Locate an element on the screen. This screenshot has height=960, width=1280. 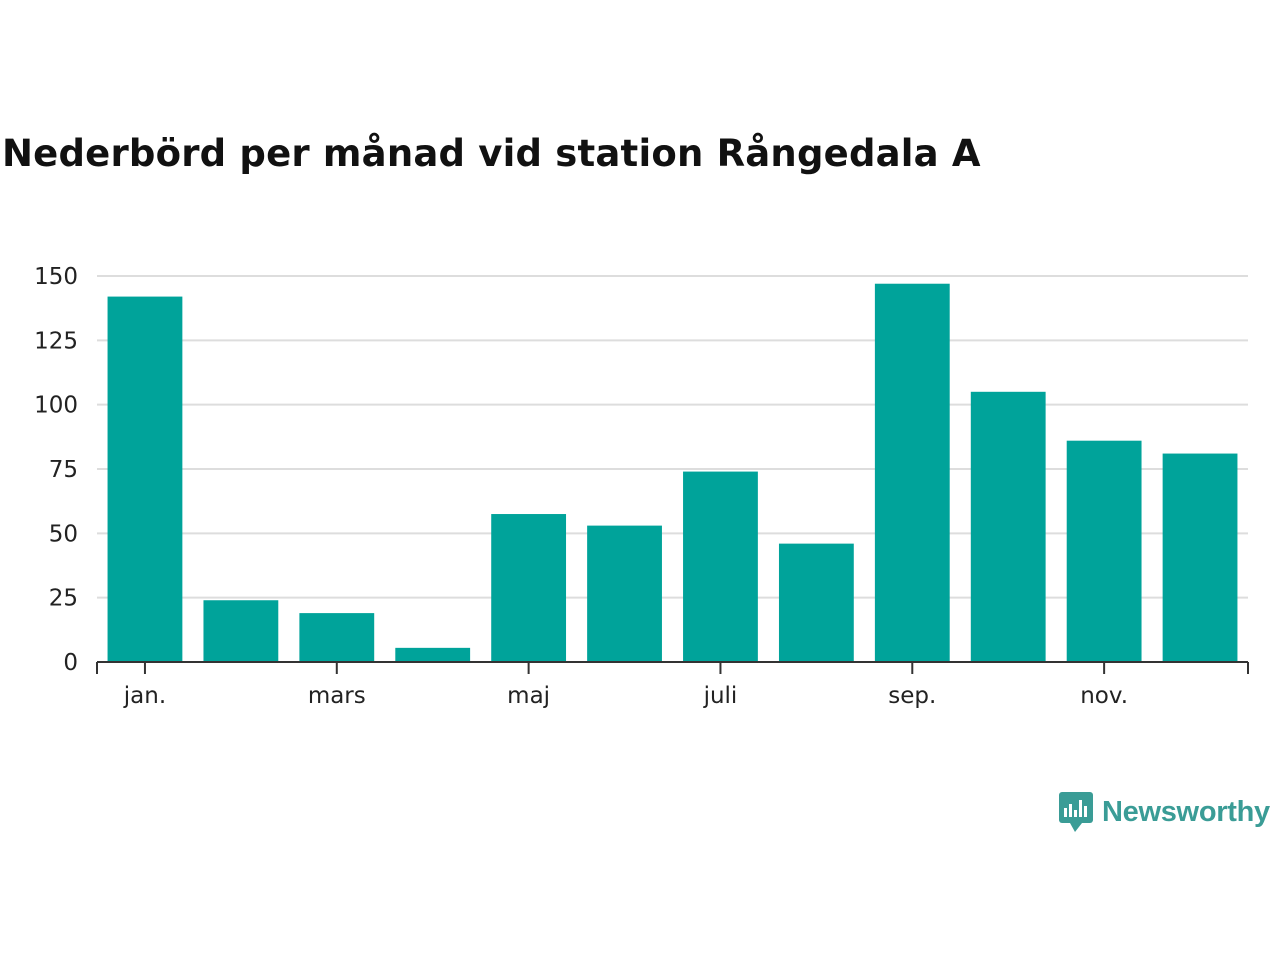
bar-okt is located at coordinates (1008, 526).